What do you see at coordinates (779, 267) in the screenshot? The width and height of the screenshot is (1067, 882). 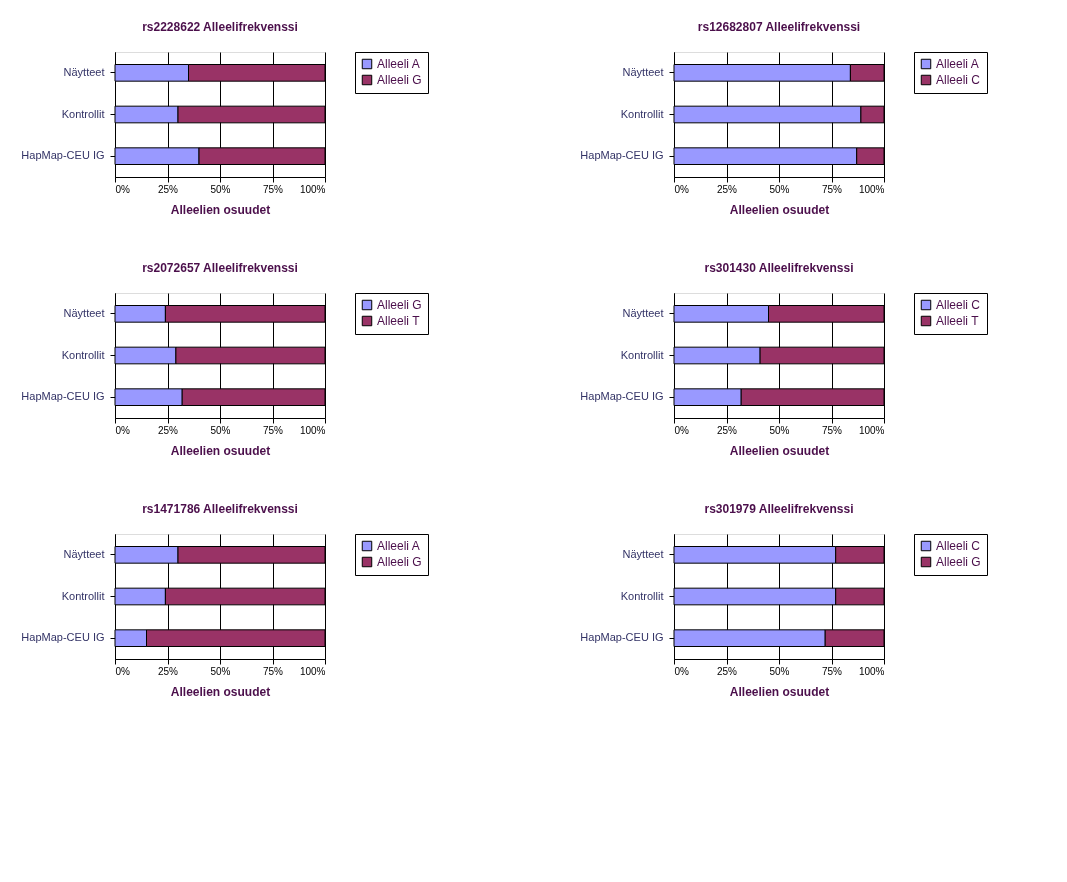 I see `chart-title: rs301430 Alleelifrekvenssi` at bounding box center [779, 267].